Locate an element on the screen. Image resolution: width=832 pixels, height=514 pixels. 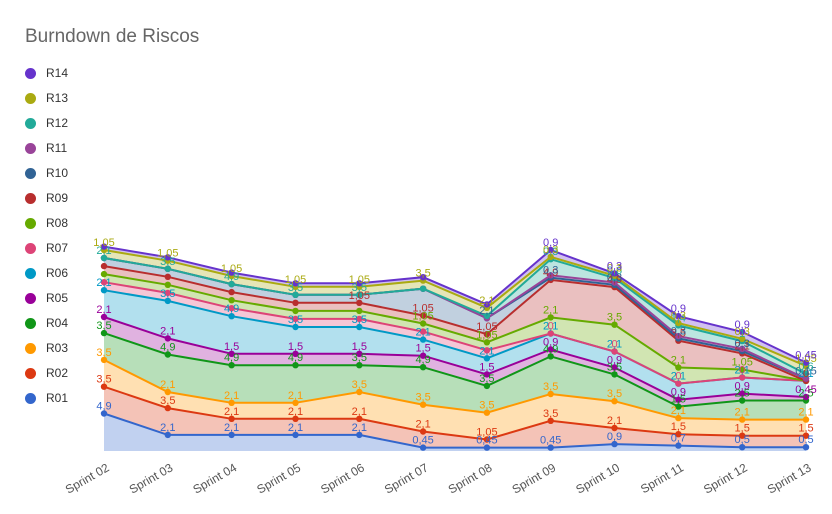
legend-item-r03: R03 is located at coordinates (46, 348).